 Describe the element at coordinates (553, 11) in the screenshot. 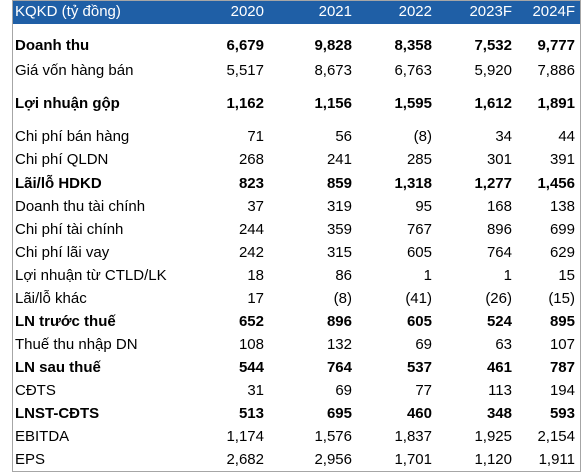

I see `header-year: 2024F` at that location.